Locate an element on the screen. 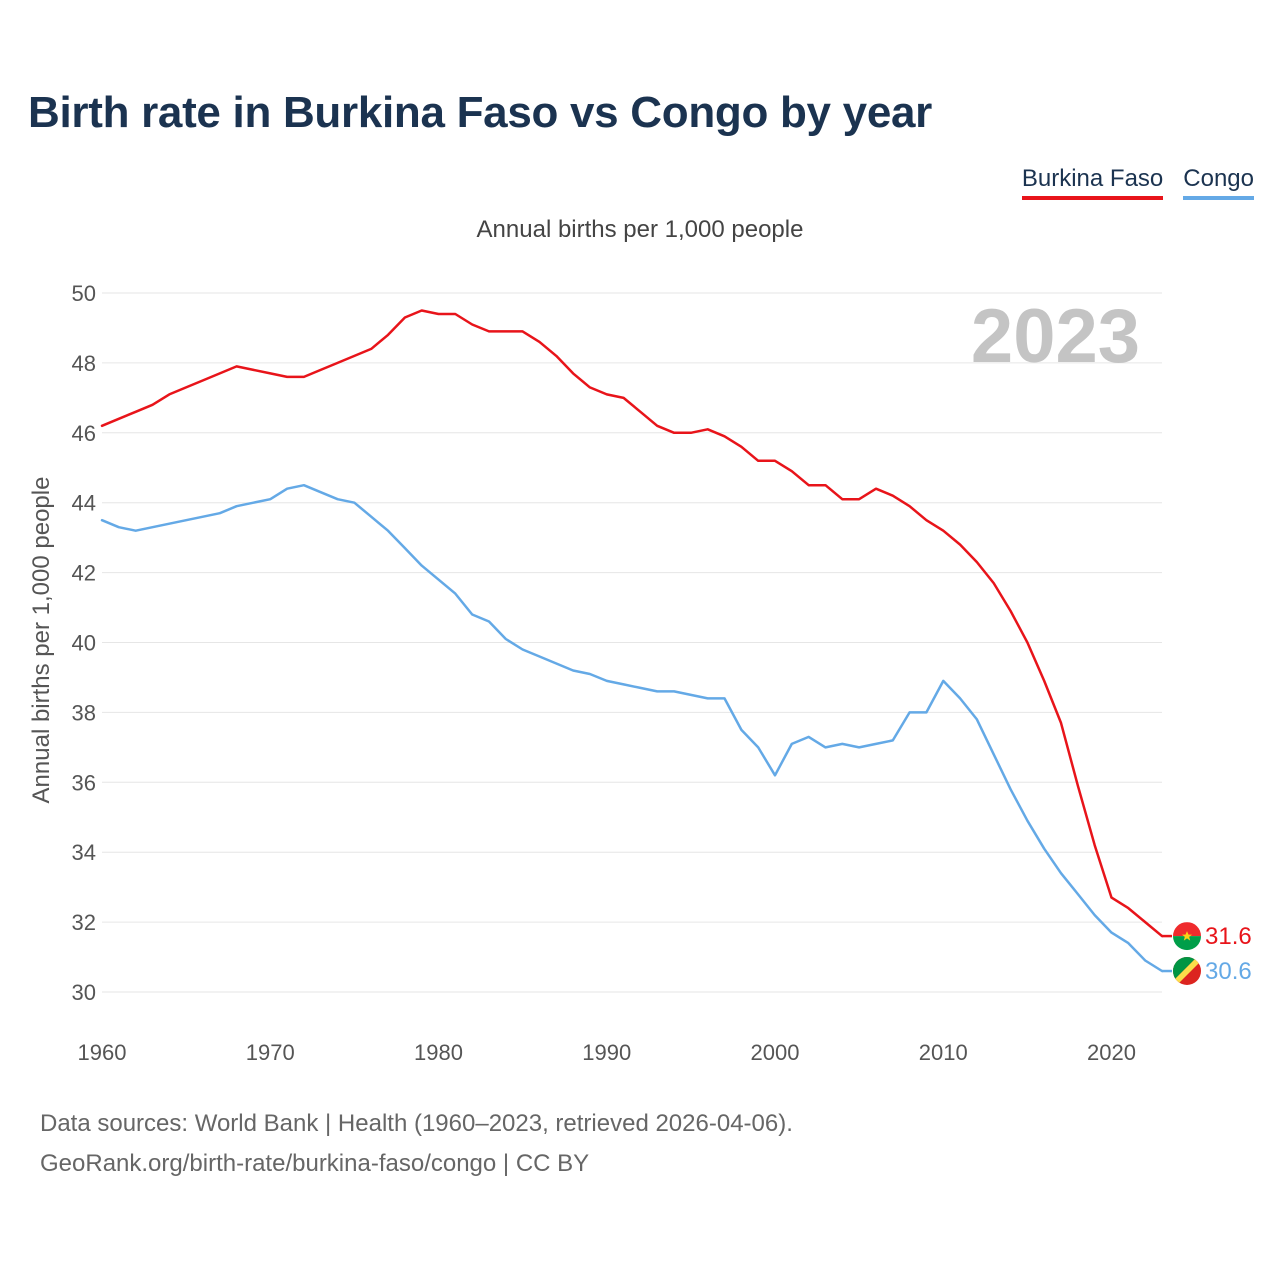 This screenshot has height=1280, width=1280. chart-legend: Burkina Faso Congo is located at coordinates (1137, 182).